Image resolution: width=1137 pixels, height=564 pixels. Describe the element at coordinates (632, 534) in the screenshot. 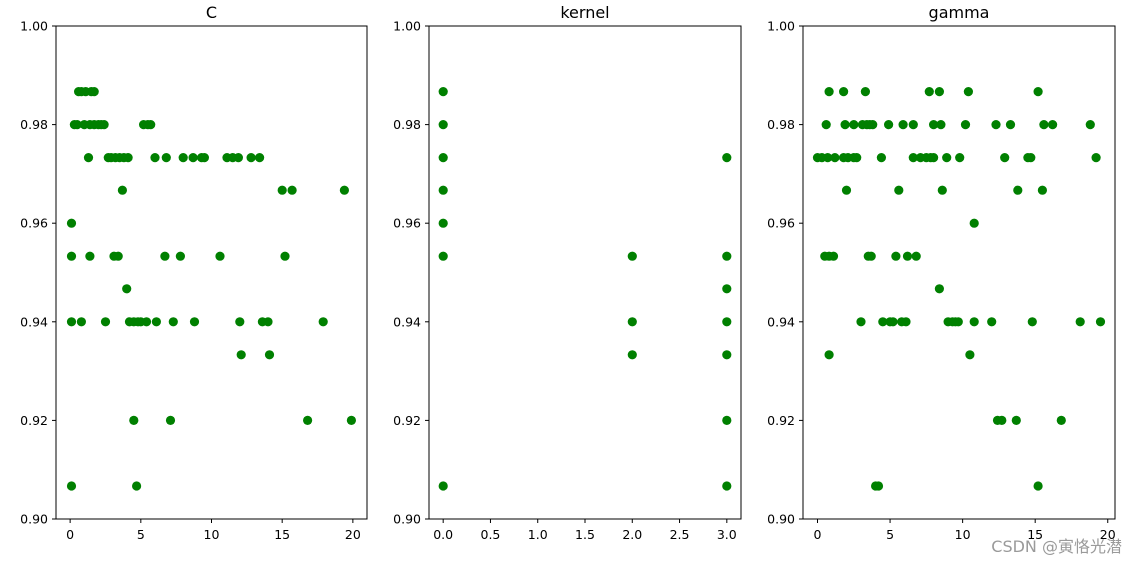

I see `x-tick-label: 2.0` at that location.